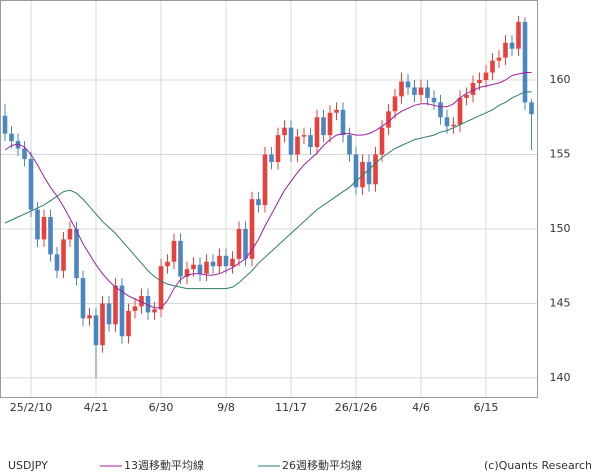 Image resolution: width=600 pixels, height=475 pixels. What do you see at coordinates (560, 377) in the screenshot?
I see `y-tick-label: 140` at bounding box center [560, 377].